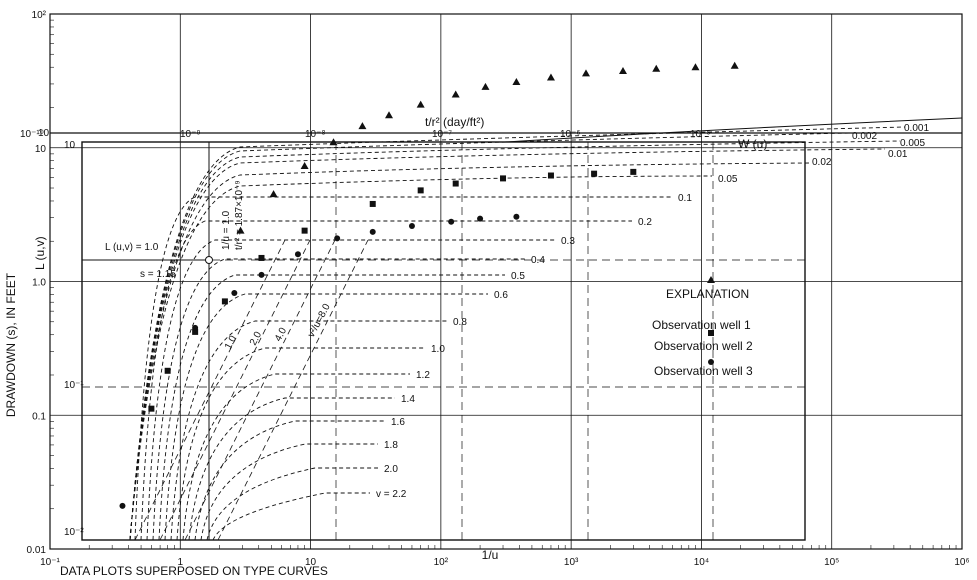 The image size is (977, 580). Describe the element at coordinates (391, 469) in the screenshot. I see `type-curve-v-label: 2.0` at that location.